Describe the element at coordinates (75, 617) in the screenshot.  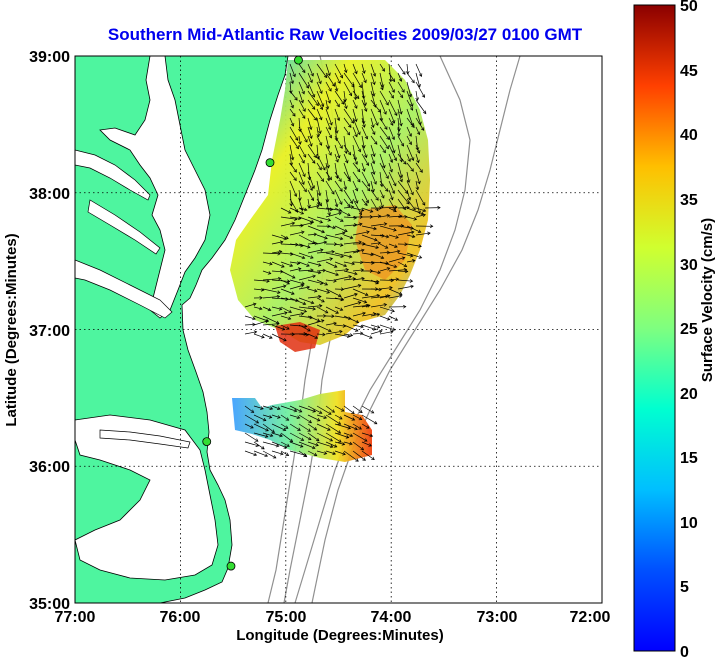
I see `x-tick-label: 77:00` at that location.